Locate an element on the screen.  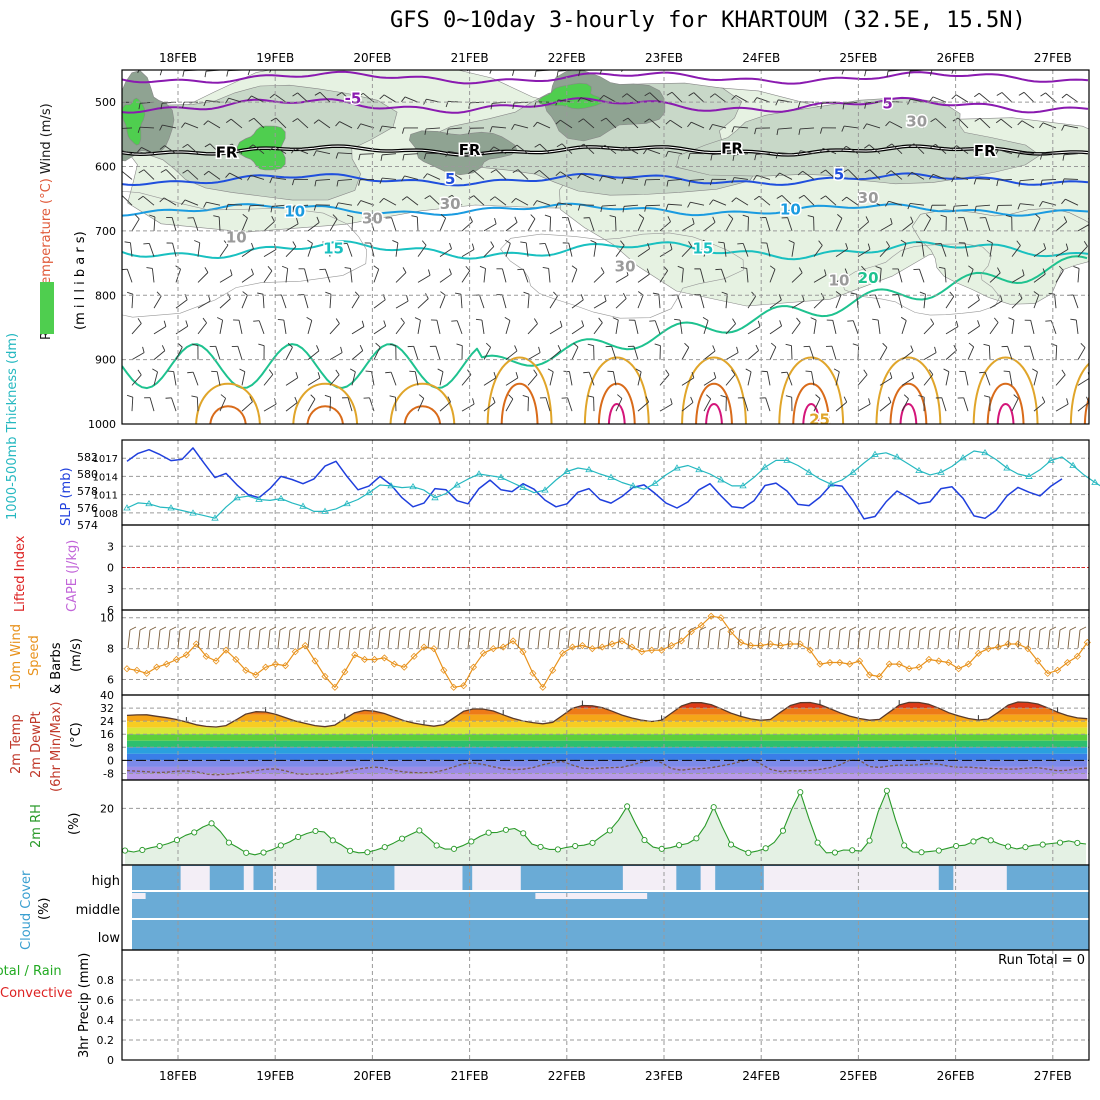
contour-label: 30 is located at coordinates (916, 121).